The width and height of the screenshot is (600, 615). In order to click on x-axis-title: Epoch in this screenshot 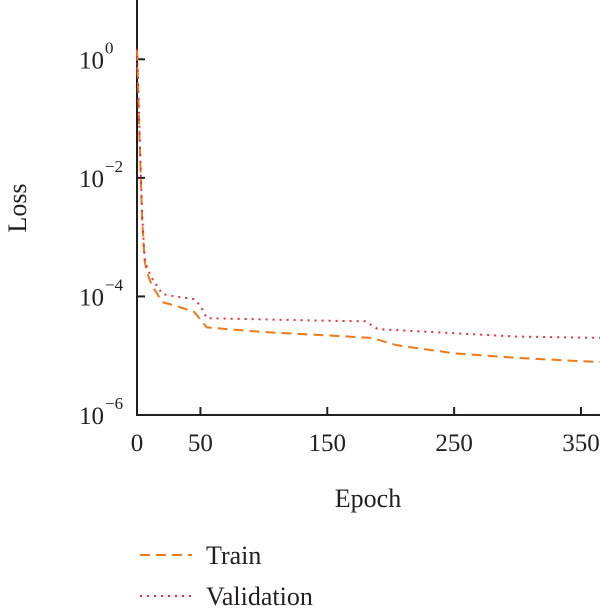, I will do `click(368, 498)`.